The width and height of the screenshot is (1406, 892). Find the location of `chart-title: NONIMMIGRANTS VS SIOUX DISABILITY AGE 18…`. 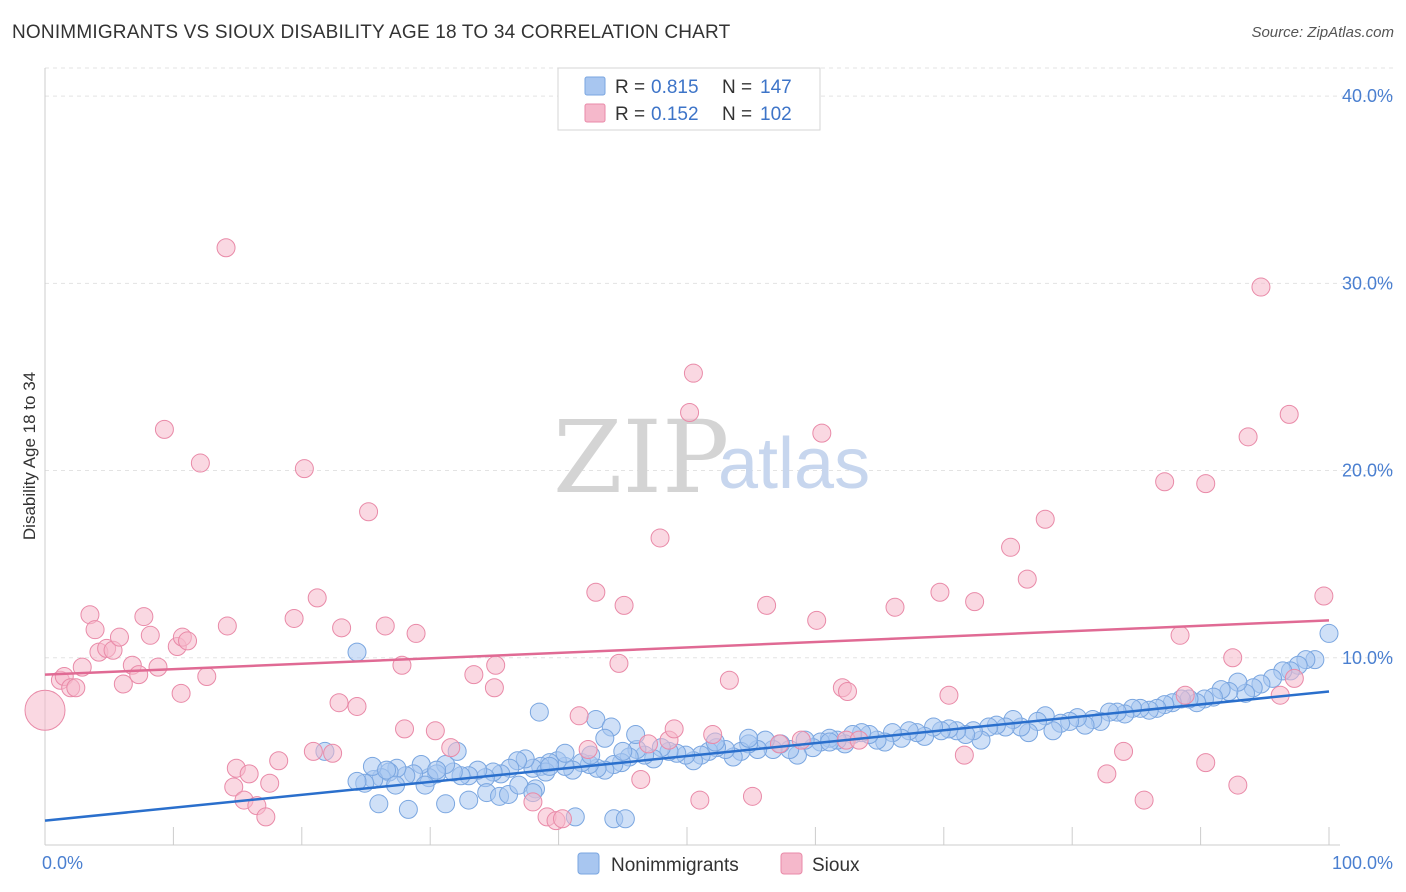

chart-title: NONIMMIGRANTS VS SIOUX DISABILITY AGE 18… is located at coordinates (371, 32).